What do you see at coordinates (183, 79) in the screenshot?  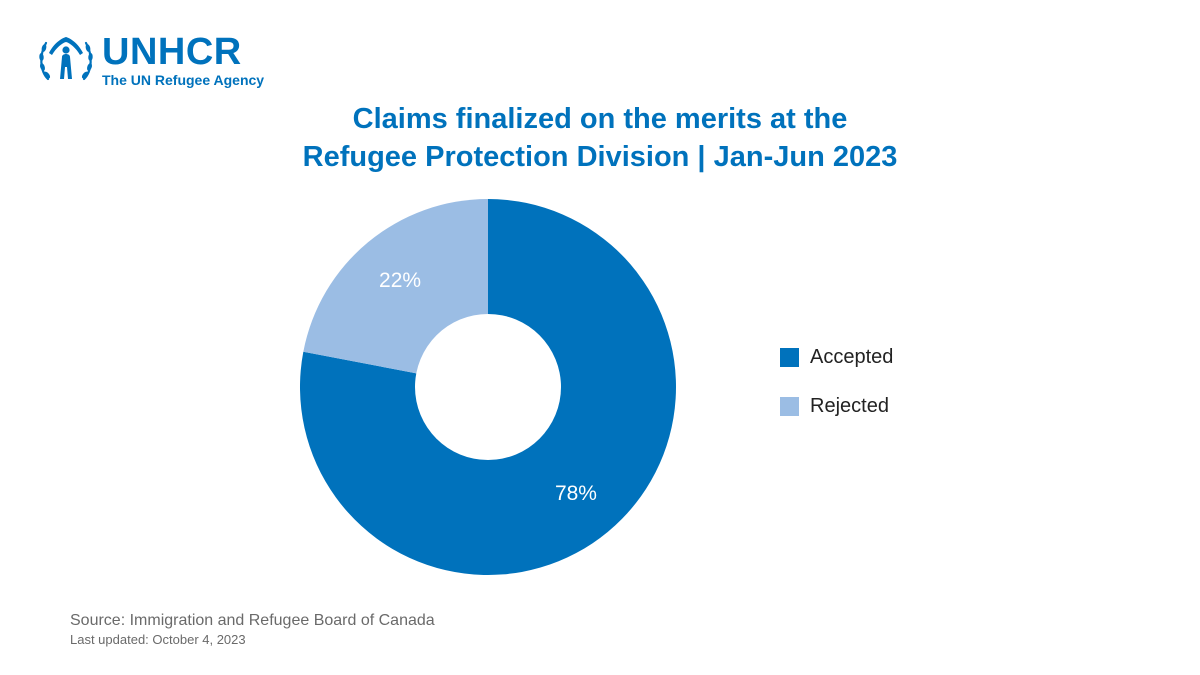 I see `logo-tagline: The UN Refugee Agency` at bounding box center [183, 79].